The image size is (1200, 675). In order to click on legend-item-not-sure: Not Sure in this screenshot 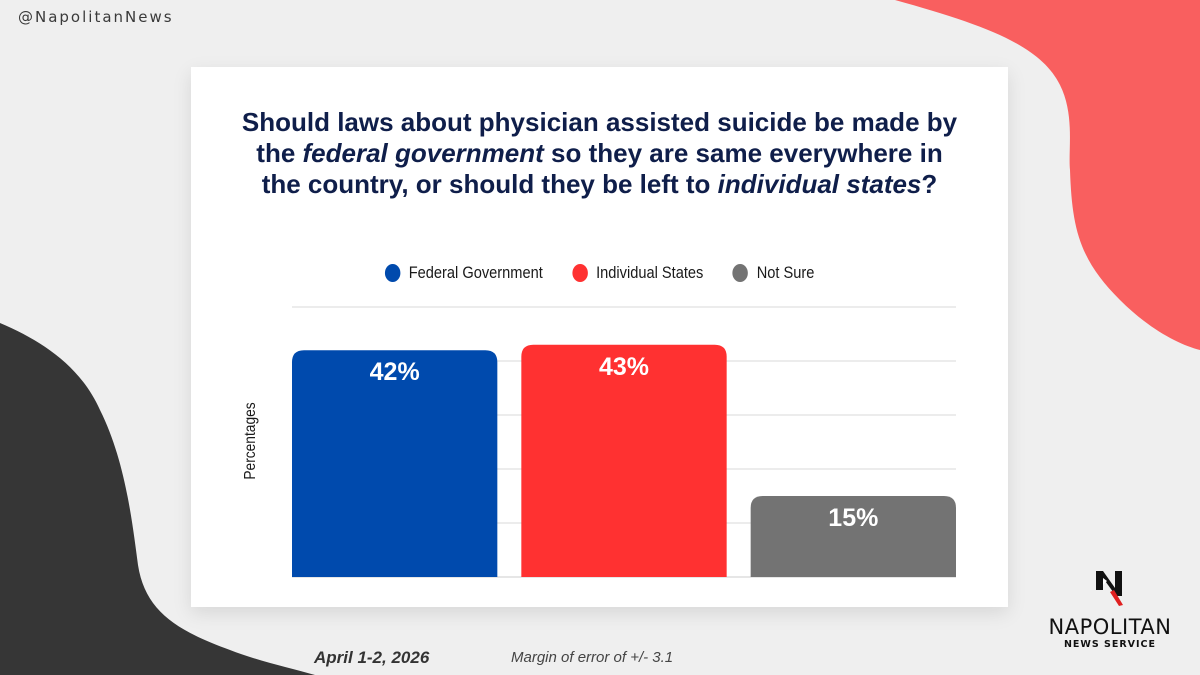, I will do `click(773, 273)`.